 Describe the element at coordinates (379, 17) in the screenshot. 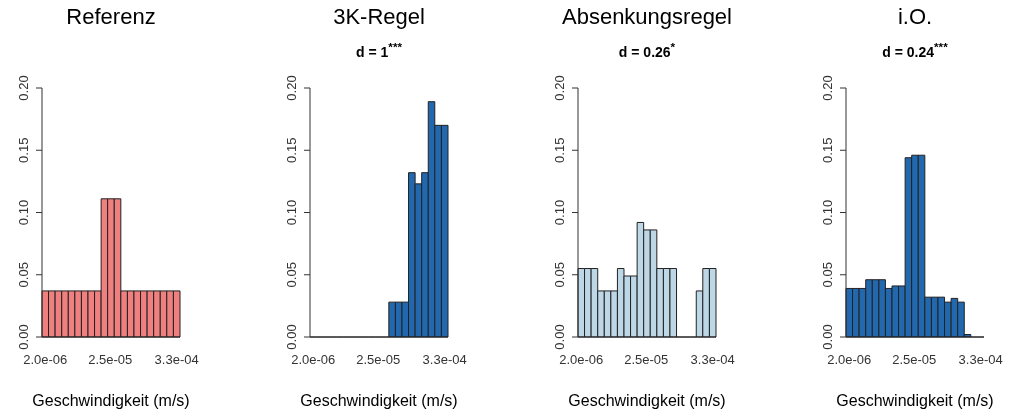

I see `chart-title: 3K-Regel` at that location.